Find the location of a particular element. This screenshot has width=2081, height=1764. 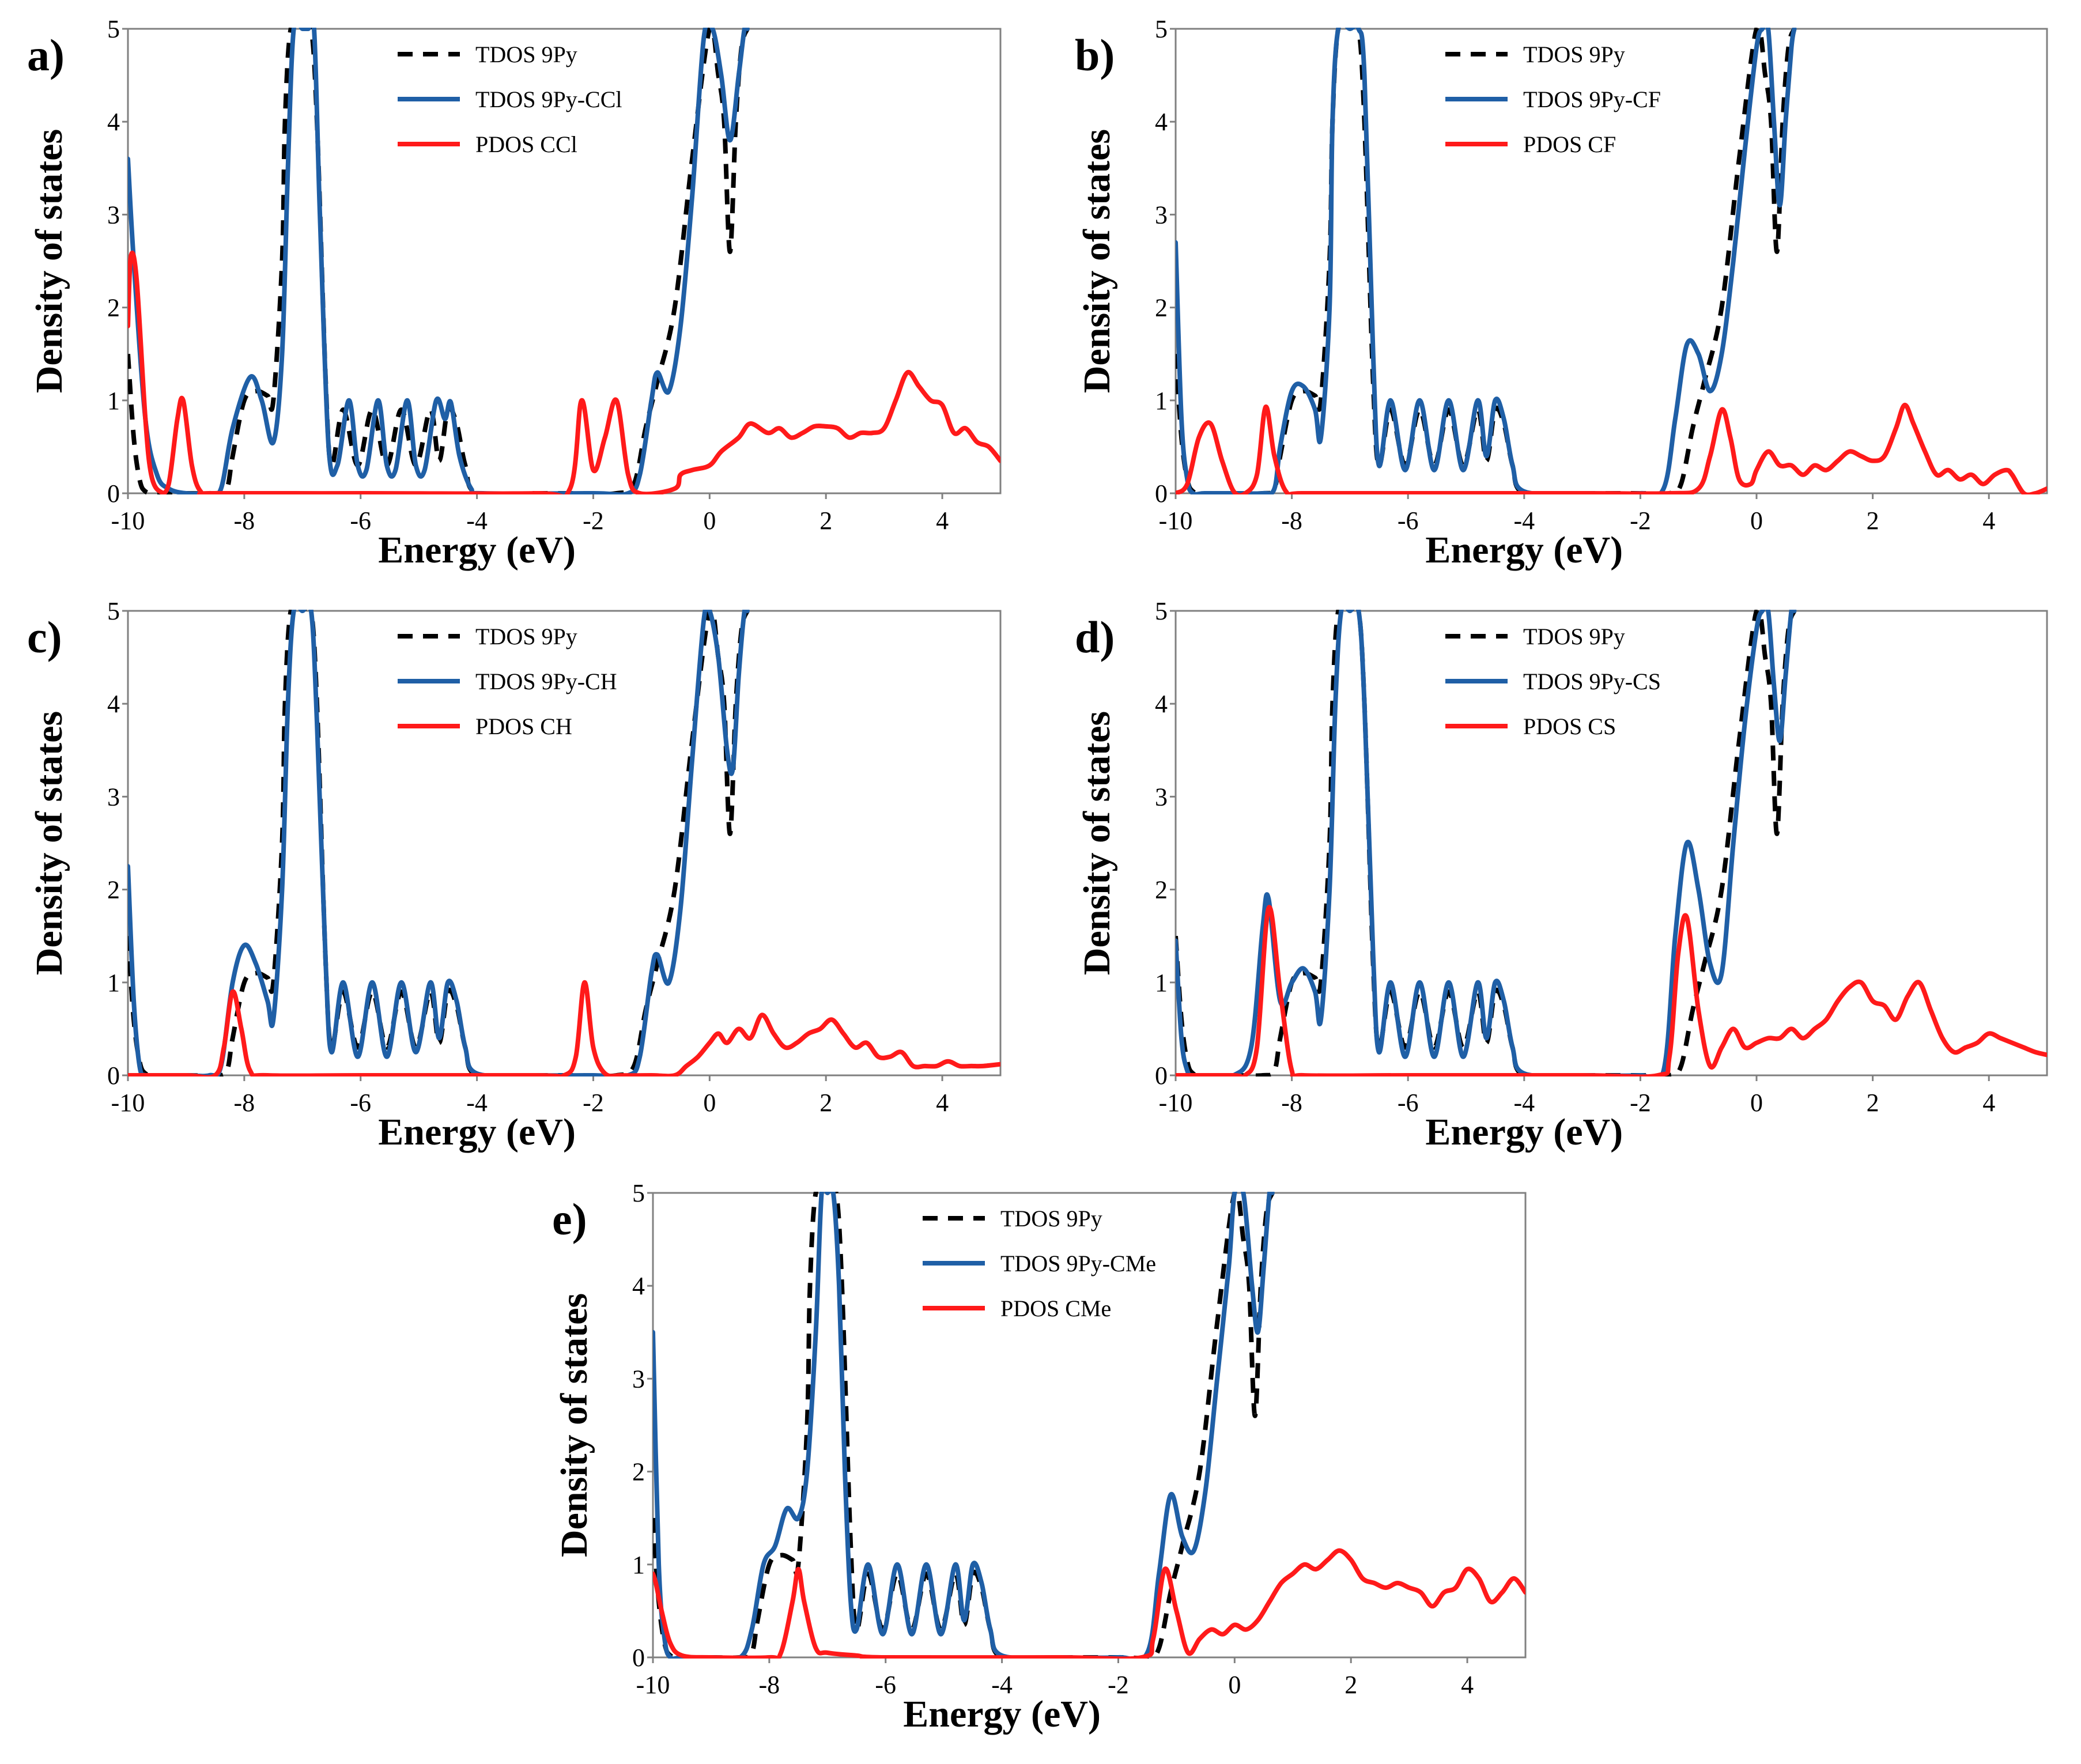

series-line-pdos-cf is located at coordinates (1611, 448).